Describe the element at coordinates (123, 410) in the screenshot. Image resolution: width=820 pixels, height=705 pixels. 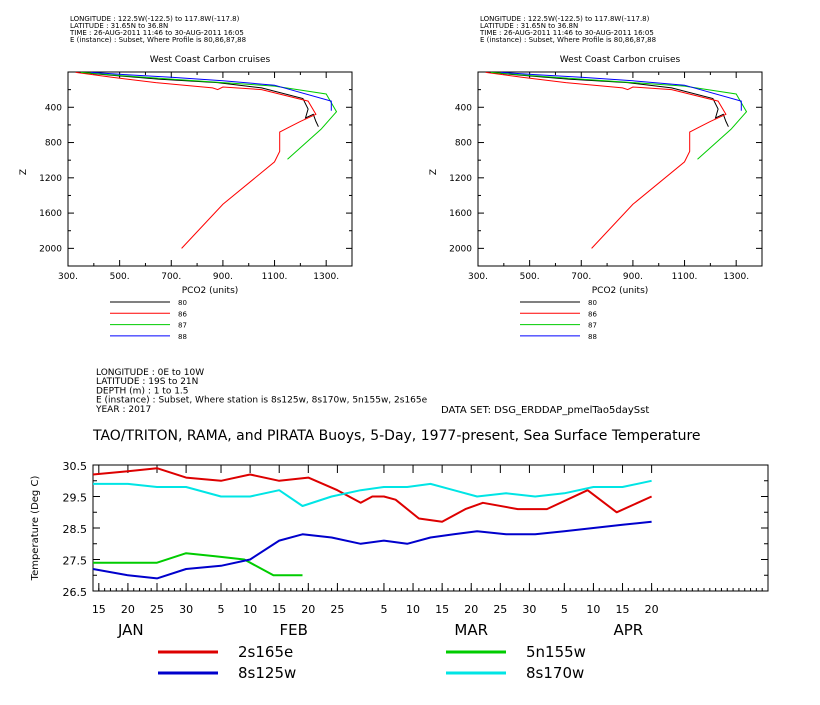
I see `header-line: YEAR : 2017` at that location.